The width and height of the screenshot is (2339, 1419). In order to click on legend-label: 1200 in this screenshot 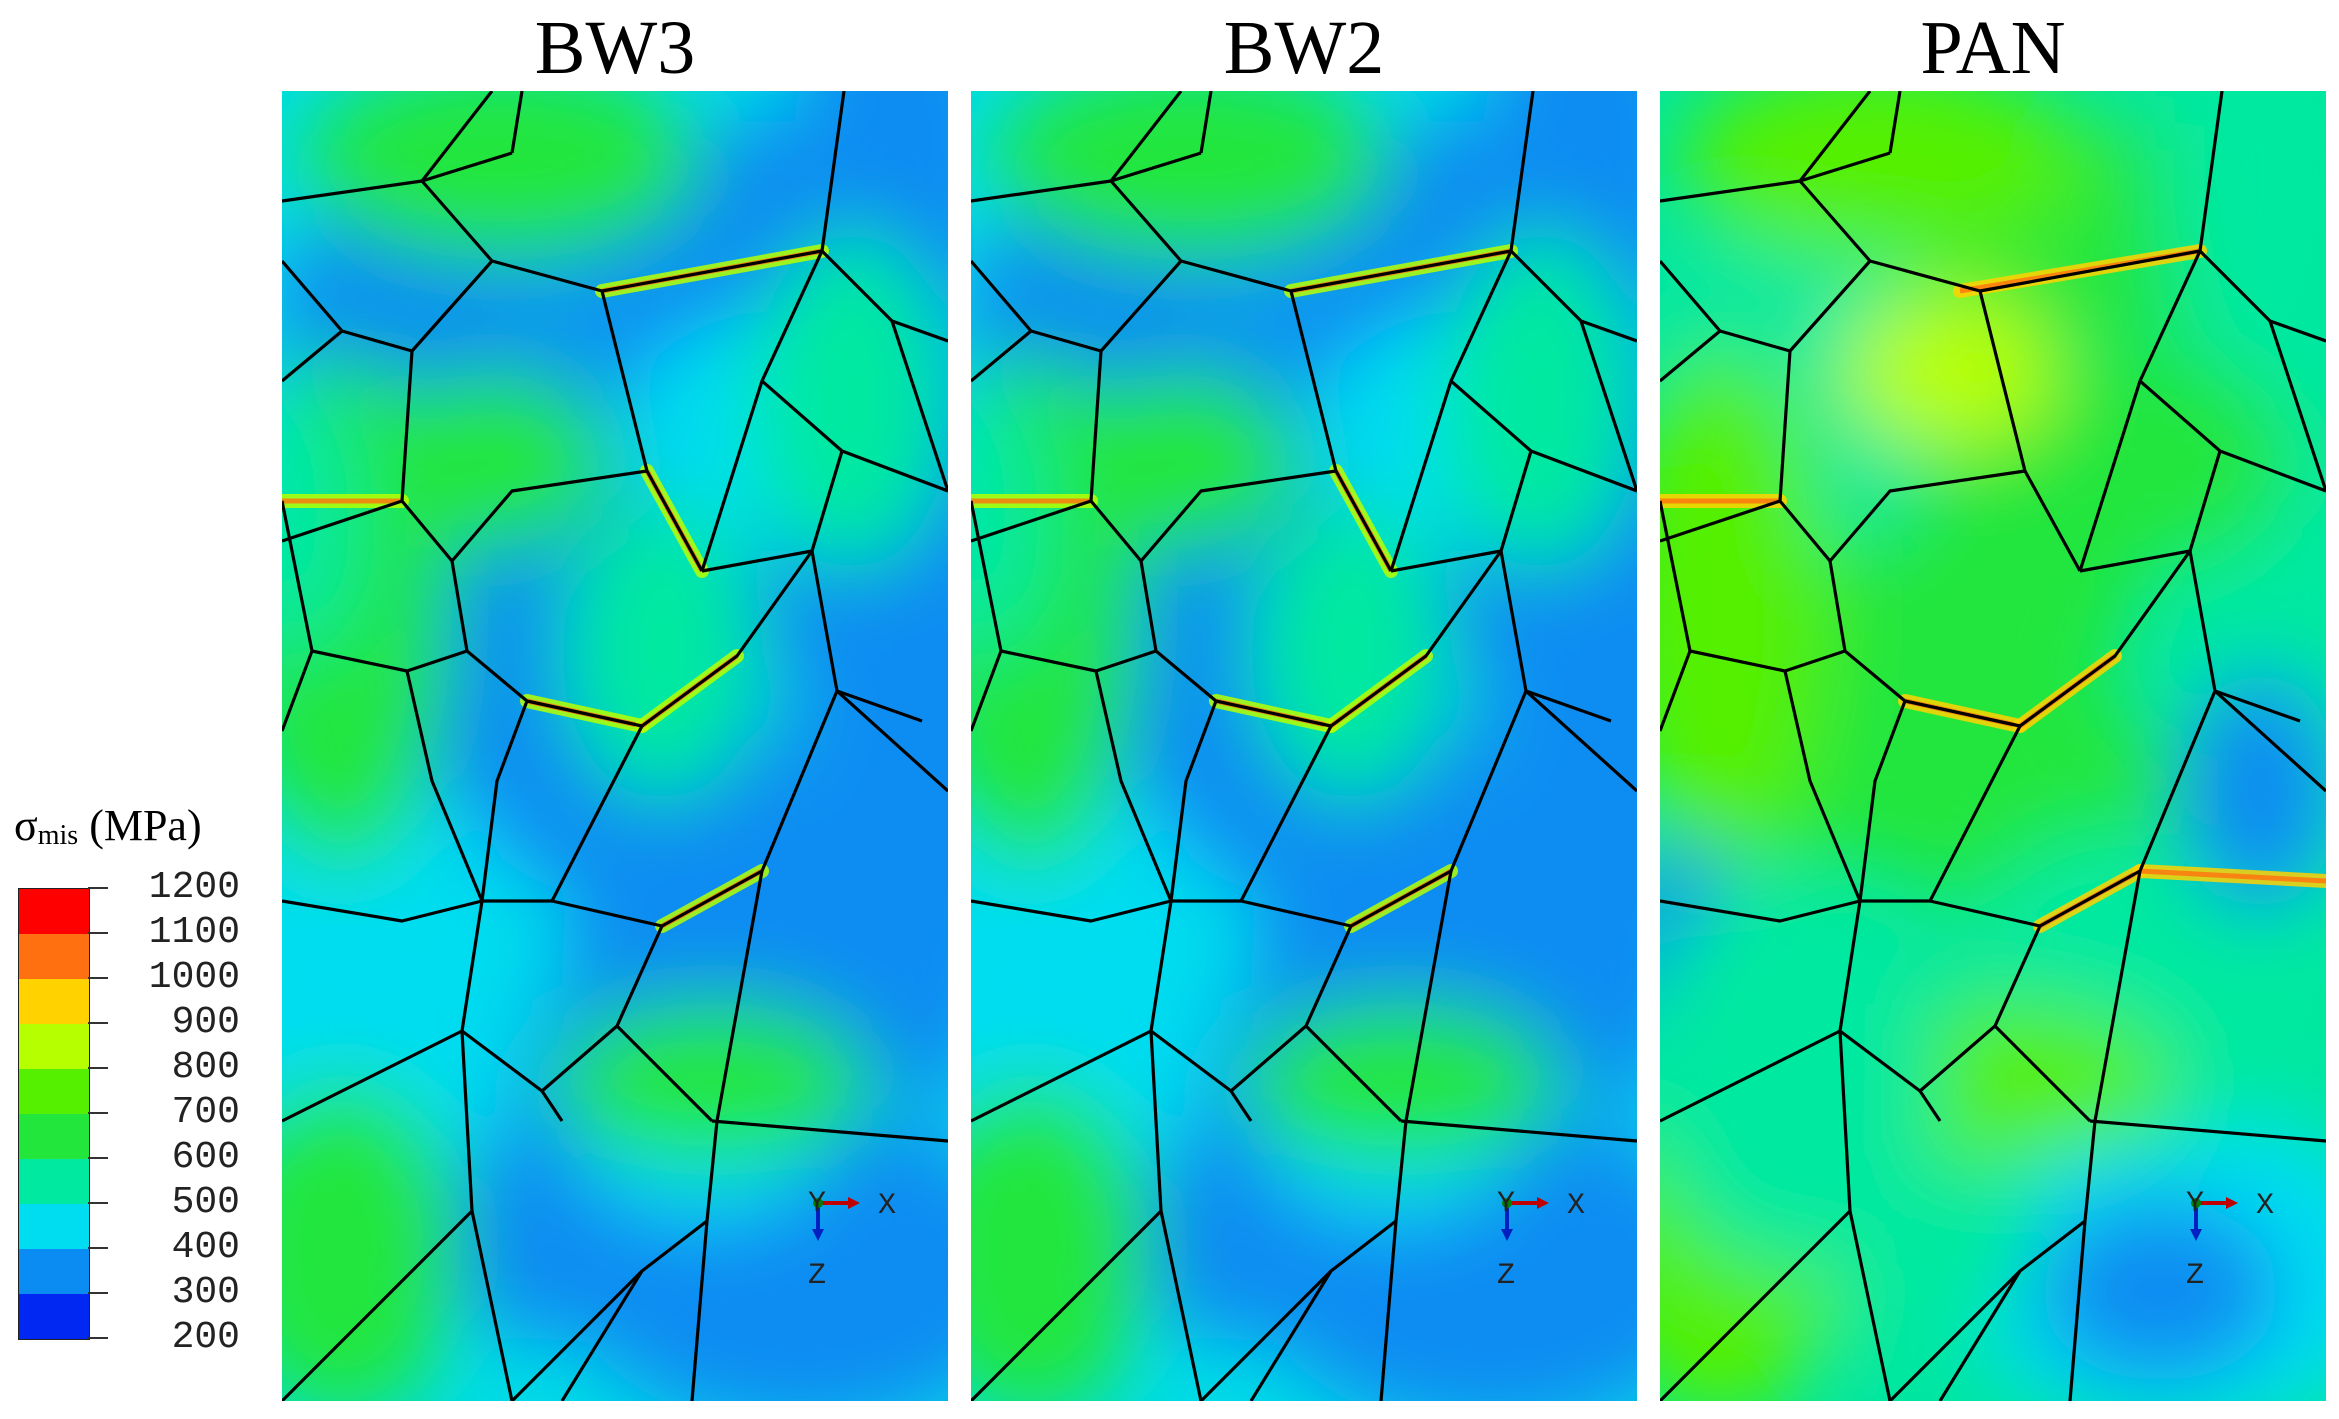, I will do `click(194, 887)`.